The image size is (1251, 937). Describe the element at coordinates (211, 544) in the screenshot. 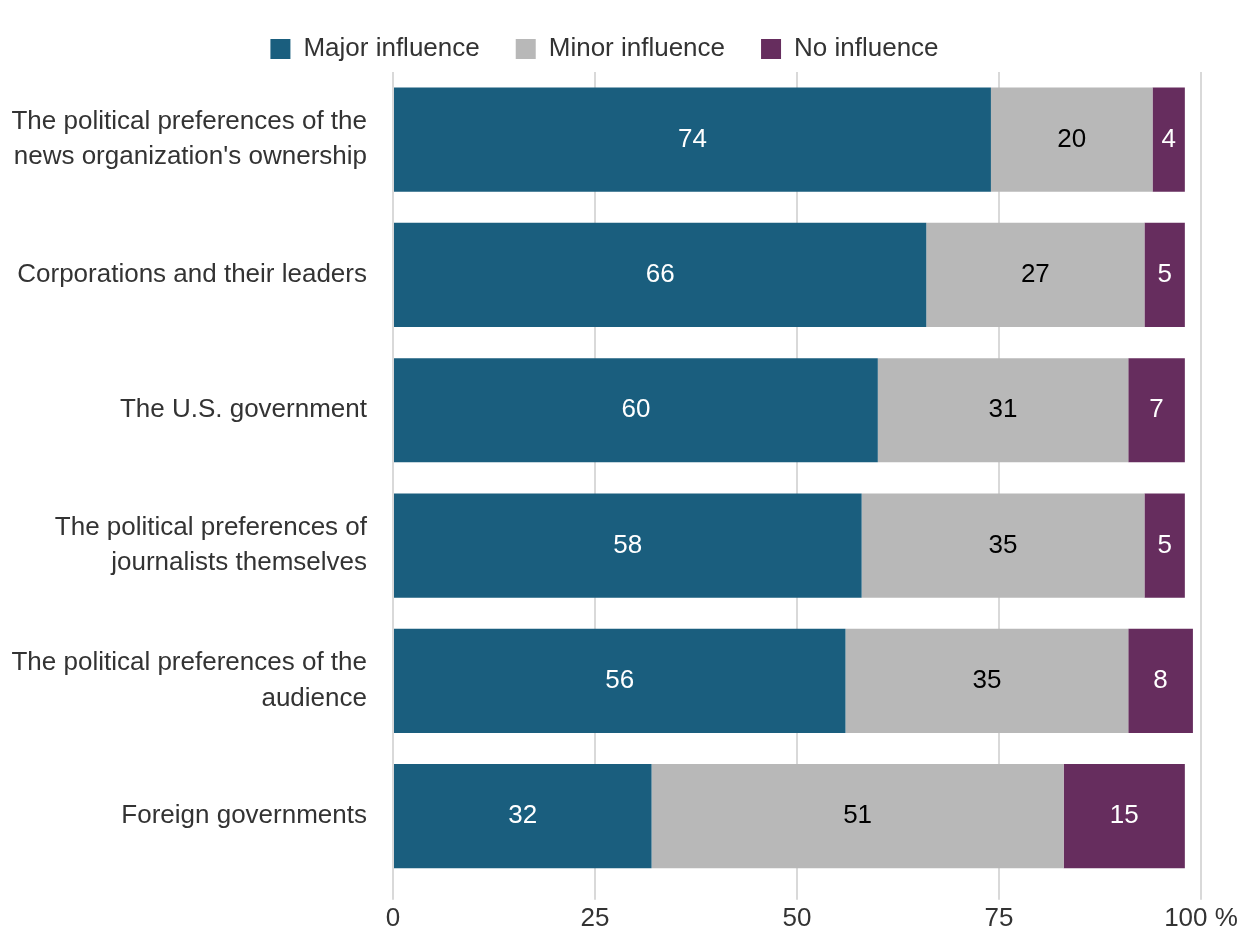

I see `y-tick-label: The political preferences of journalists themselves` at that location.